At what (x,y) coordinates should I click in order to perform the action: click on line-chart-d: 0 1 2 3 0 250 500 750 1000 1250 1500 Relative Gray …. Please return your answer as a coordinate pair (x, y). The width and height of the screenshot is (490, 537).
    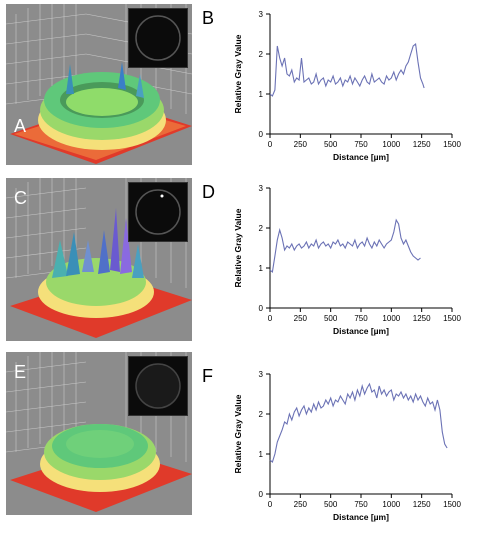
    Looking at the image, I should click on (347, 260).